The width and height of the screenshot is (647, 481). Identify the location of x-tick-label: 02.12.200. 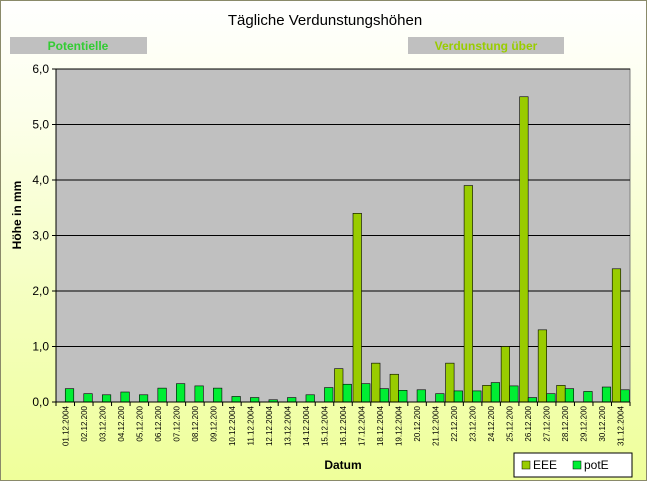
(84, 423).